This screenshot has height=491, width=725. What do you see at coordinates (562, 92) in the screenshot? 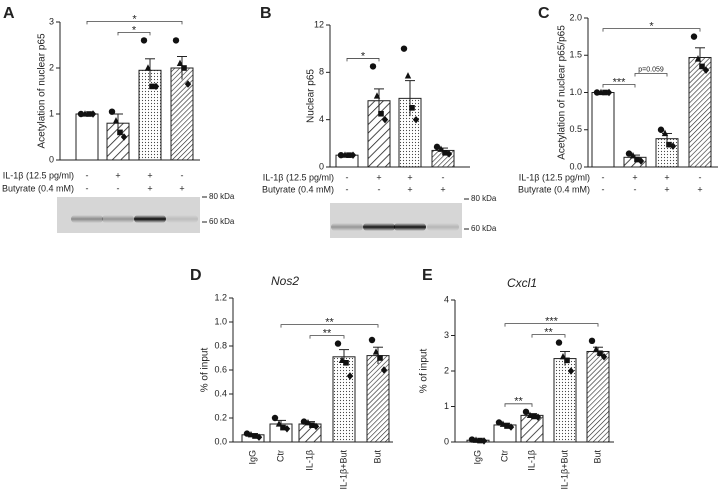
I see `y-axis-label: Acetylation of nuclear p65/p65` at bounding box center [562, 92].